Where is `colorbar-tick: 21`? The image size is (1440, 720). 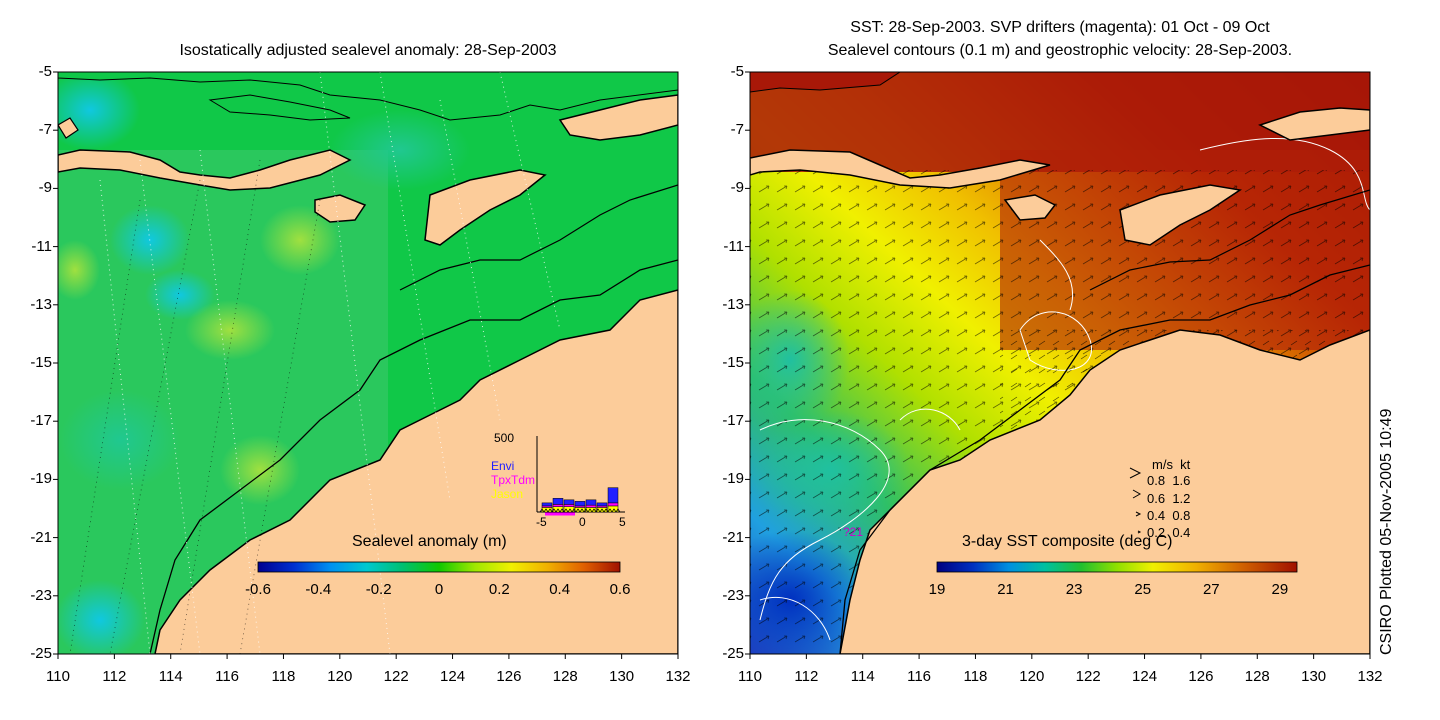 colorbar-tick: 21 is located at coordinates (1005, 589).